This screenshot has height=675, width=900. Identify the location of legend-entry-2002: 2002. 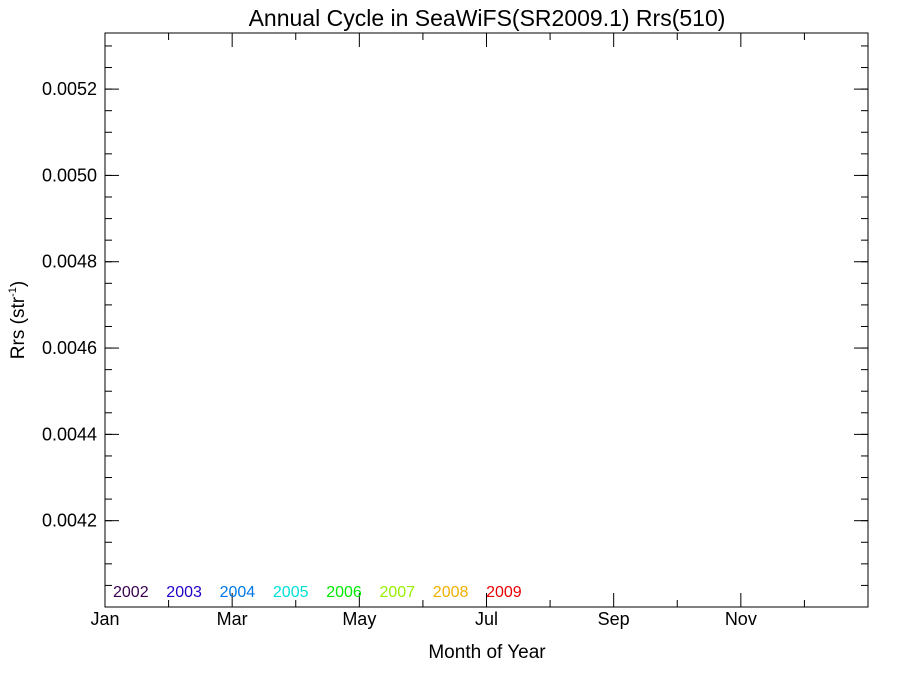
(131, 592).